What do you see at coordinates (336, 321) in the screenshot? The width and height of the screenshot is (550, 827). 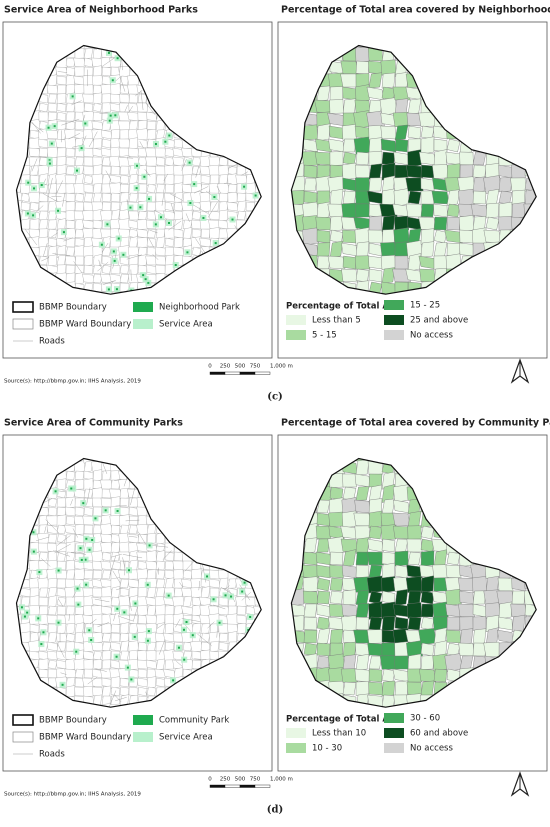 I see `legend-label: Less than 5` at bounding box center [336, 321].